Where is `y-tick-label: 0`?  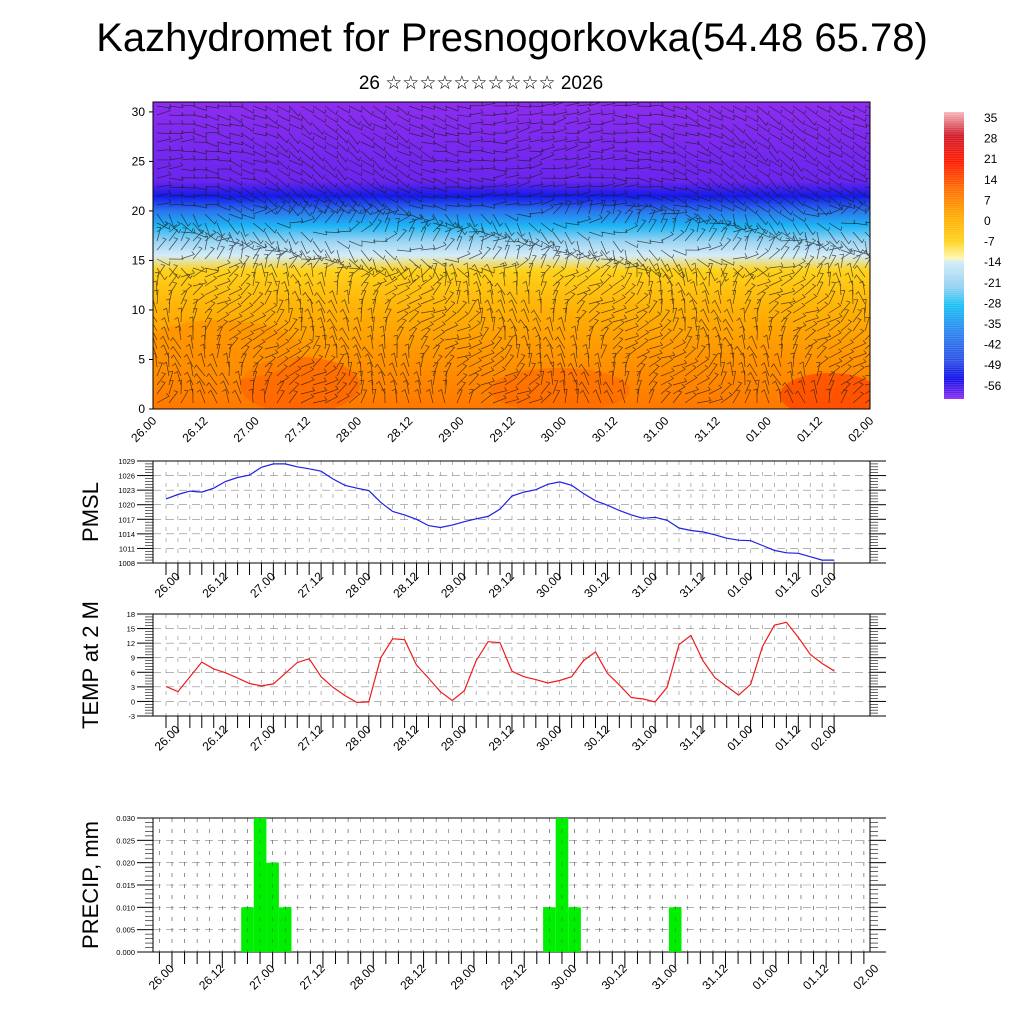 y-tick-label: 0 is located at coordinates (141, 409).